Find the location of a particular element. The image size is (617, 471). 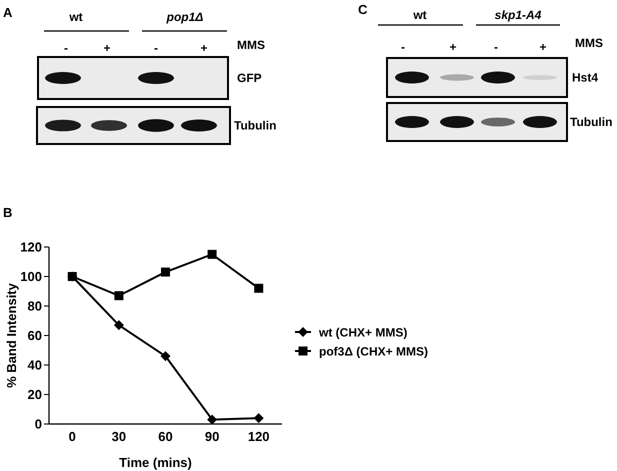

y-tick-label: 40 is located at coordinates (35, 365).